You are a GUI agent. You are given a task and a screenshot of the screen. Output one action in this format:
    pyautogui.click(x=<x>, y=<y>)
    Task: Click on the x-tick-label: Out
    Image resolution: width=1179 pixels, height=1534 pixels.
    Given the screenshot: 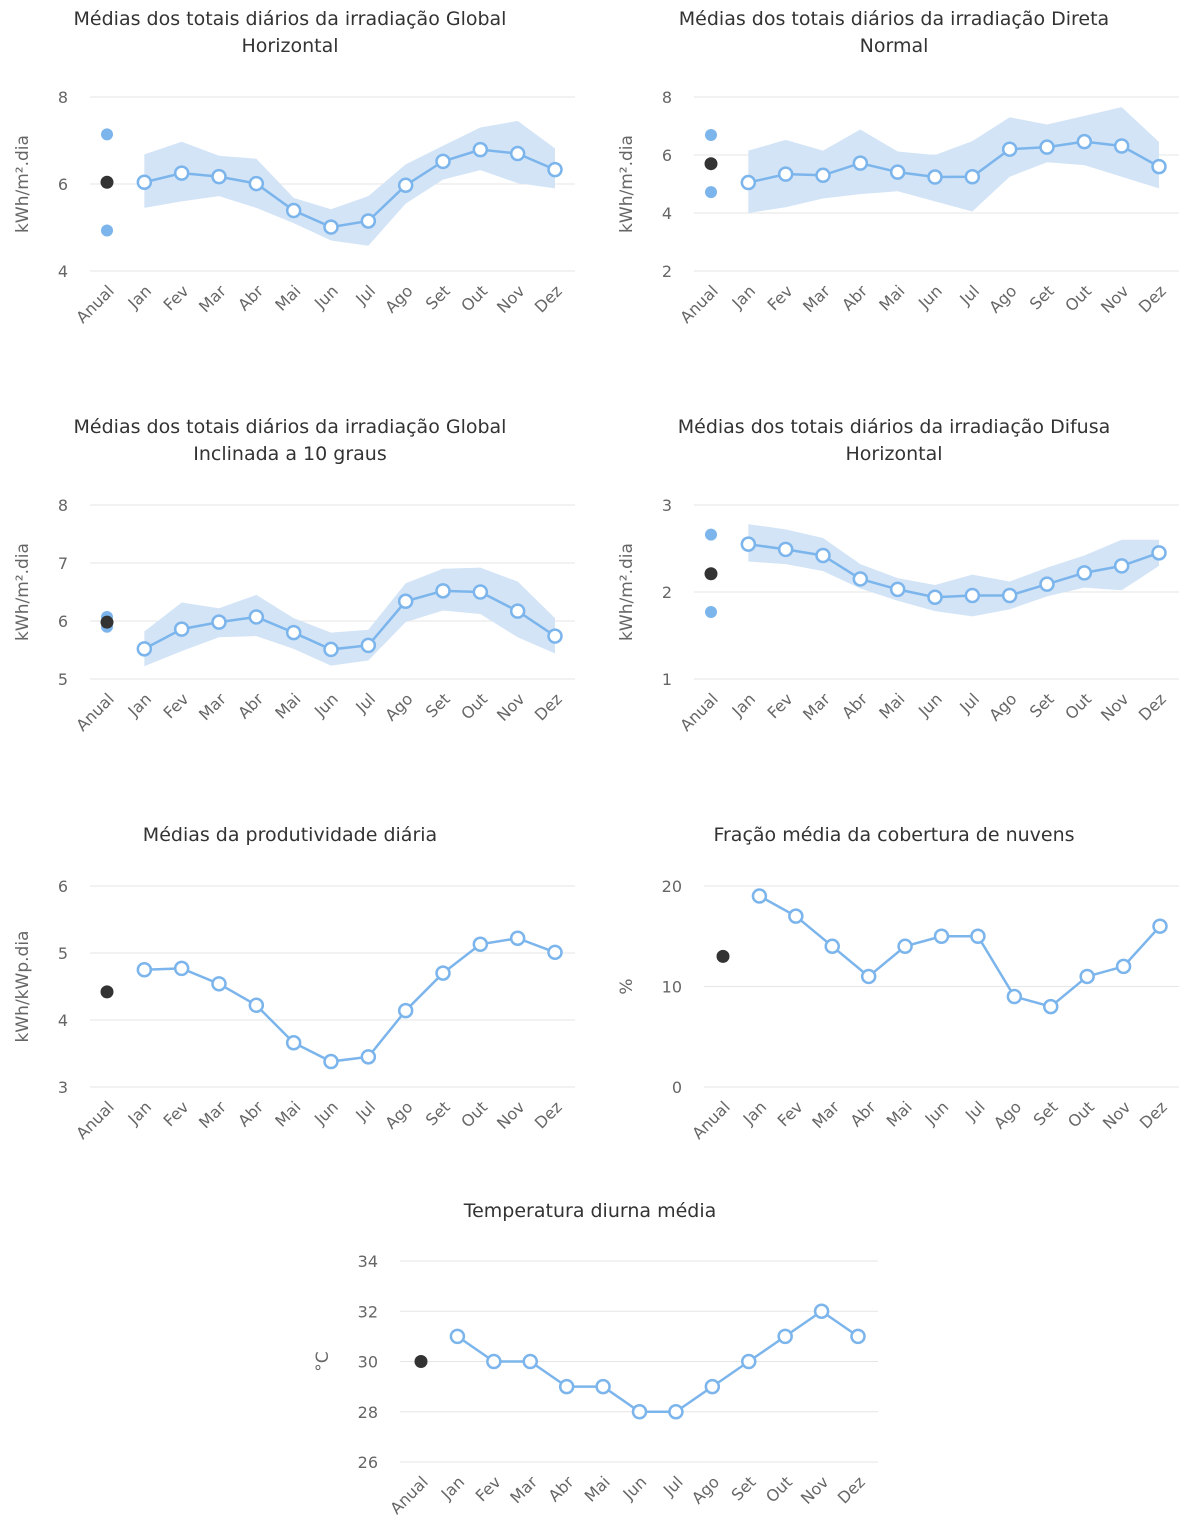 What is the action you would take?
    pyautogui.click(x=1078, y=706)
    